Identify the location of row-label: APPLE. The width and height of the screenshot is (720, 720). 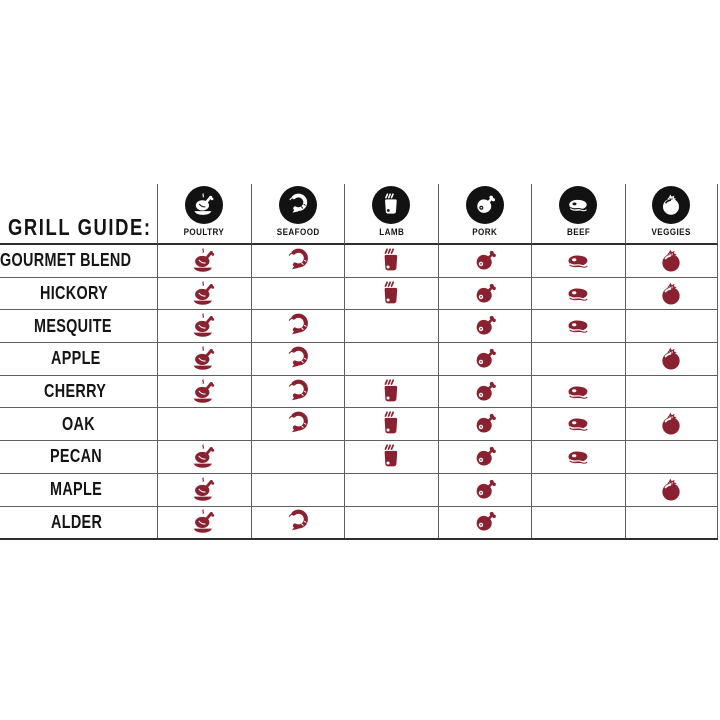
(76, 358).